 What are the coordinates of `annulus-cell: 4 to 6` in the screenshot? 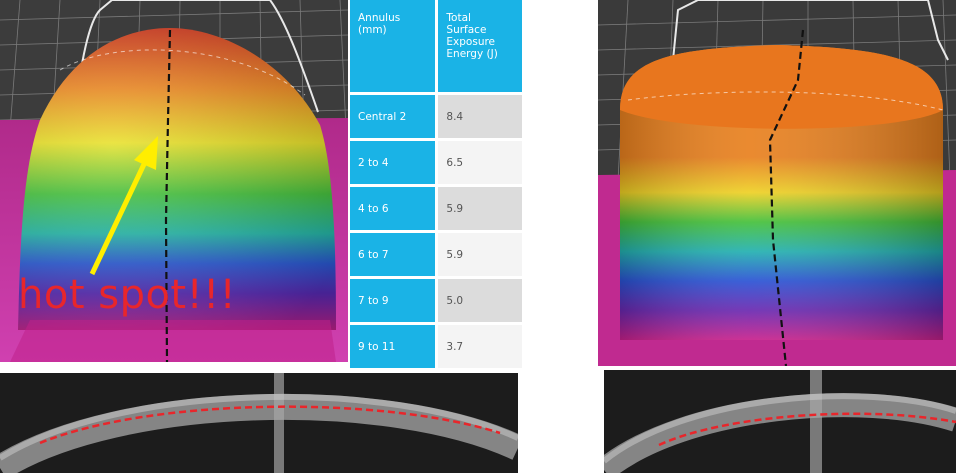 It's located at (394, 210).